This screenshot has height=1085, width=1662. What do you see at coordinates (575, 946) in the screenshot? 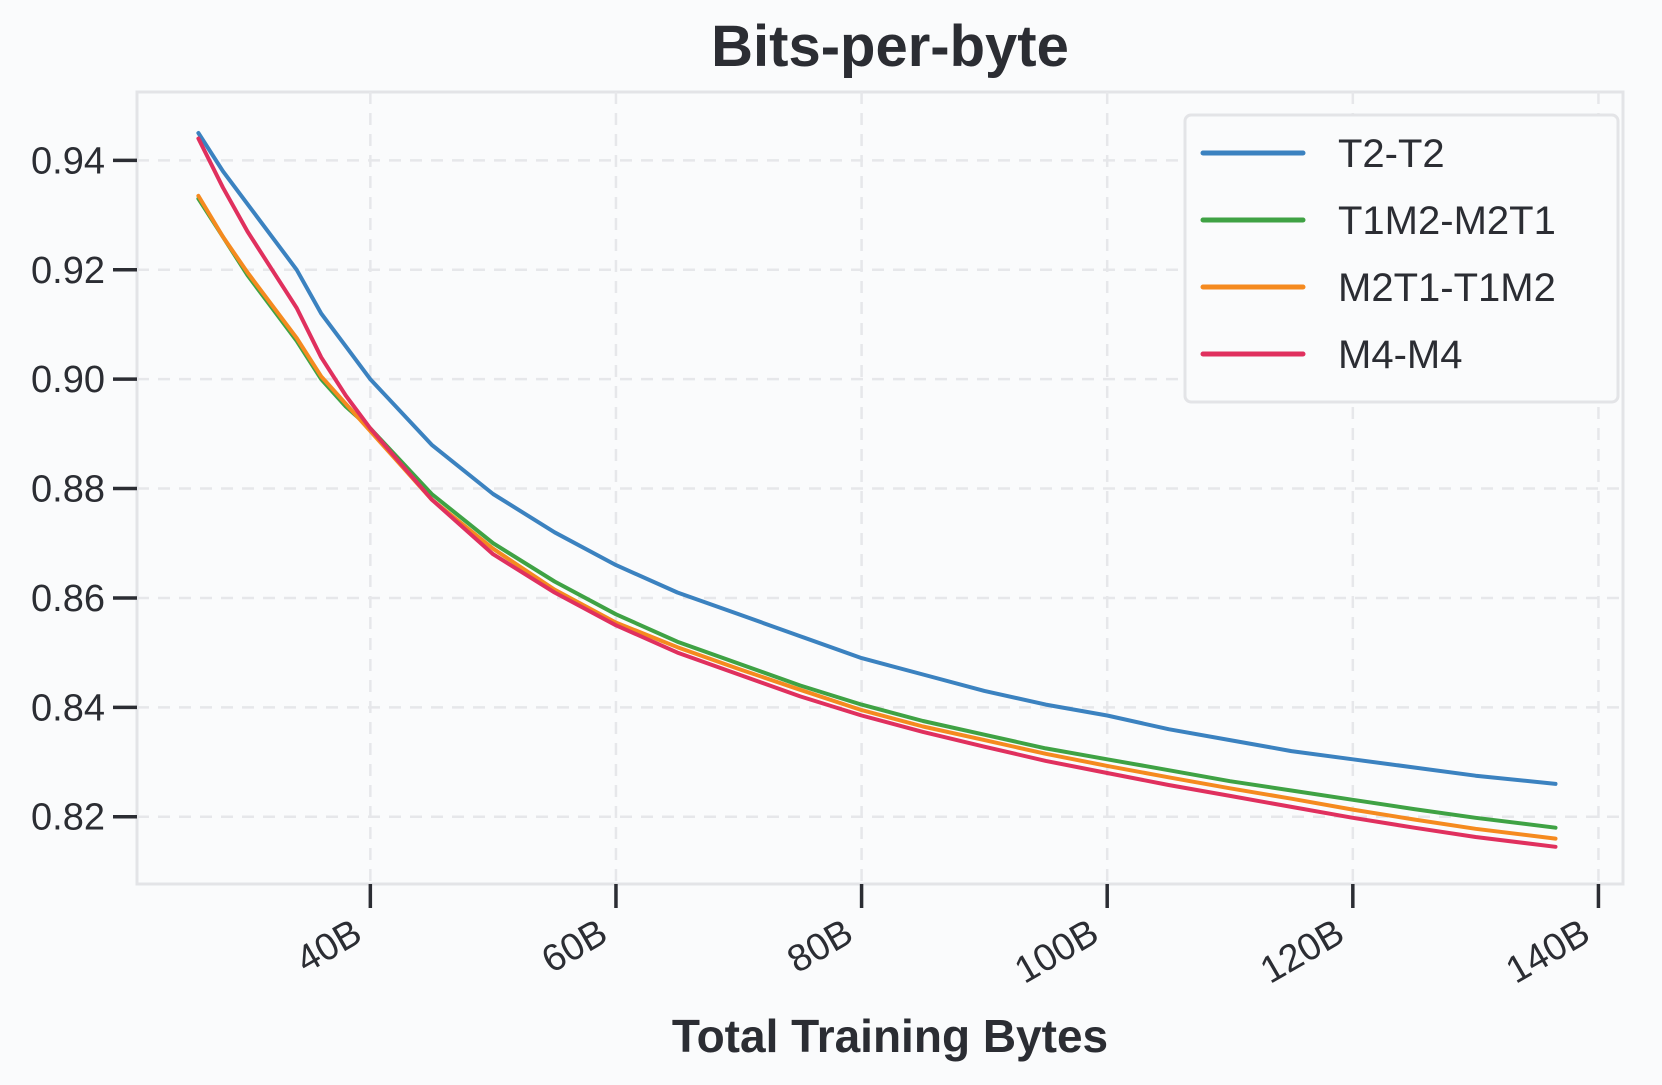
I see `x-tick-label: 60B` at bounding box center [575, 946].